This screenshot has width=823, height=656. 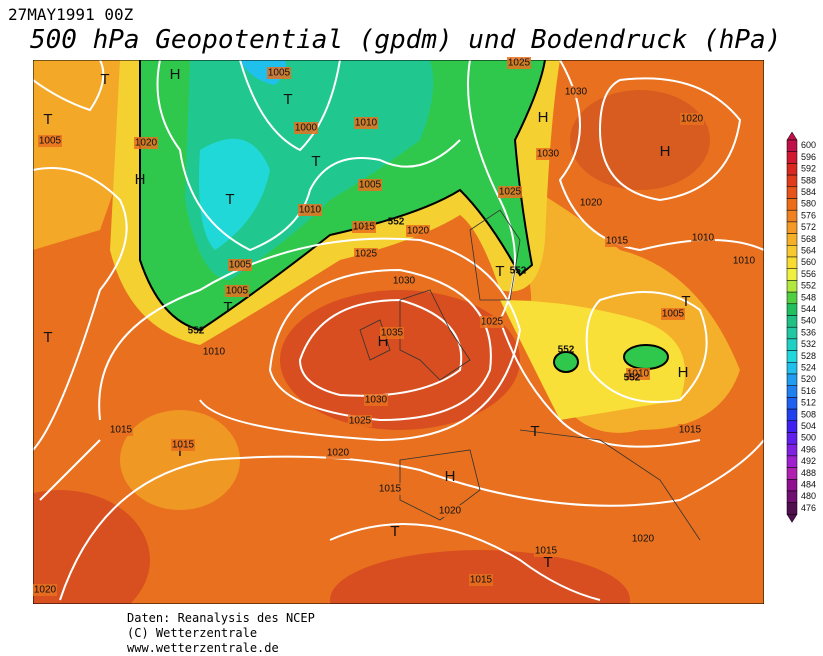 I want to click on legend-label: 528, so click(x=808, y=356).